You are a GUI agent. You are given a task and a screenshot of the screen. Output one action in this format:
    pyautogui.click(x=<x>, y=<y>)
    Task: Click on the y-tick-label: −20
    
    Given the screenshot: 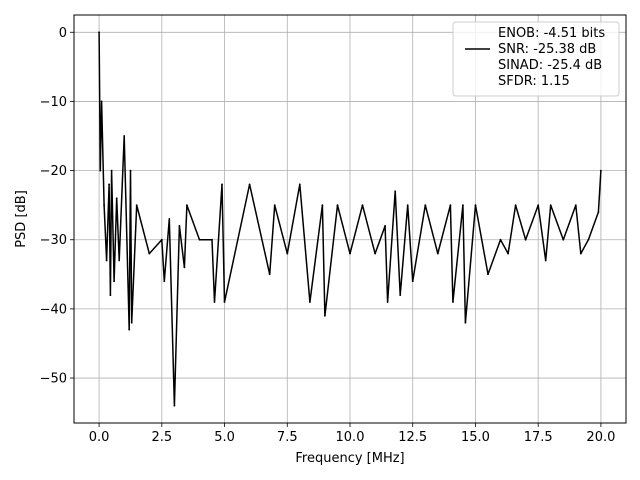 What is the action you would take?
    pyautogui.click(x=53, y=171)
    